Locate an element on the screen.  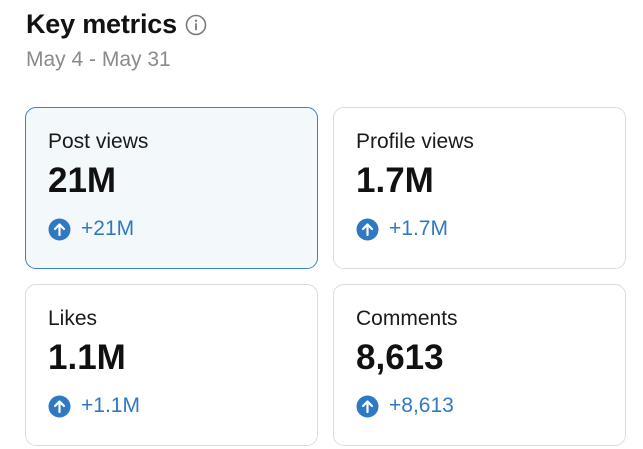
metric-label: Comments is located at coordinates (407, 318).